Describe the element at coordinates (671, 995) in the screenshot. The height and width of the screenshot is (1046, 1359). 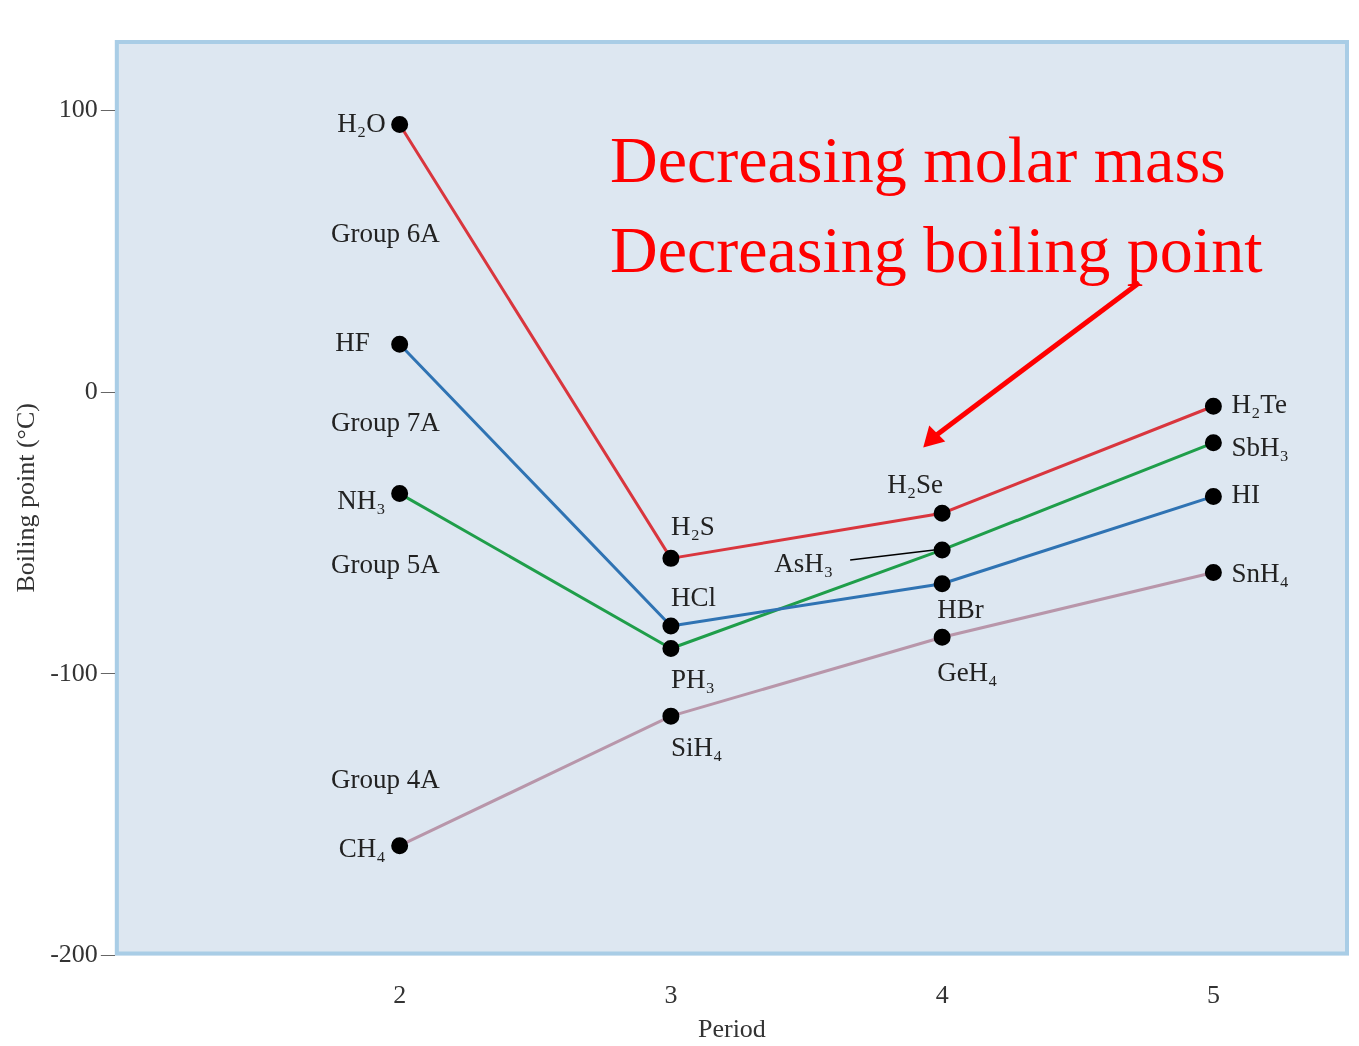
I see `x-tick-label: 3` at that location.